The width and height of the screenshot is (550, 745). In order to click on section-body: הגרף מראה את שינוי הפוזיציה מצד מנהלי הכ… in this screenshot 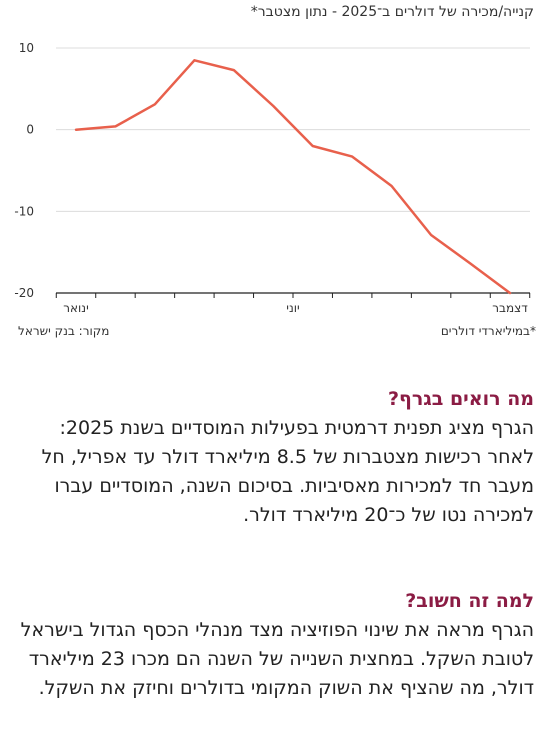, I will do `click(277, 659)`.